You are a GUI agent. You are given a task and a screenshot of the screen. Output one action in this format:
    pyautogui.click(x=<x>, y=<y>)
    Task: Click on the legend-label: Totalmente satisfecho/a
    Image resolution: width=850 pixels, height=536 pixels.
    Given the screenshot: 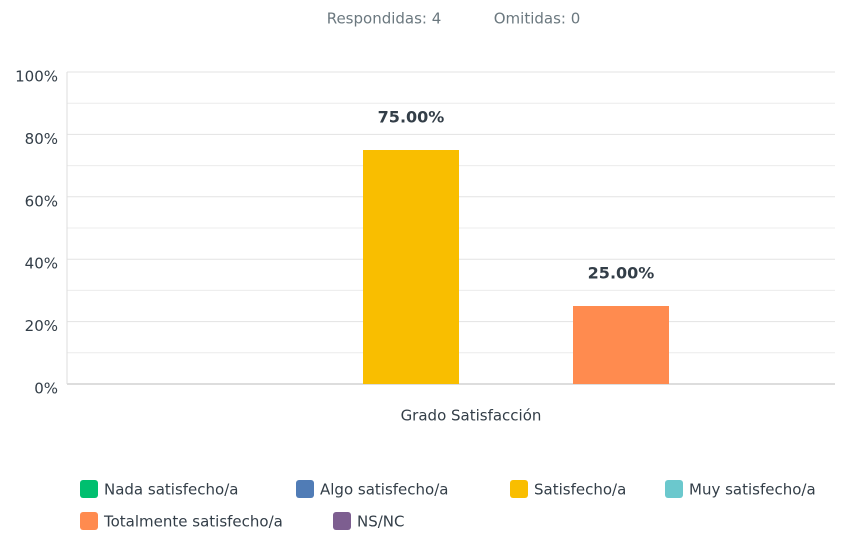 What is the action you would take?
    pyautogui.click(x=193, y=522)
    